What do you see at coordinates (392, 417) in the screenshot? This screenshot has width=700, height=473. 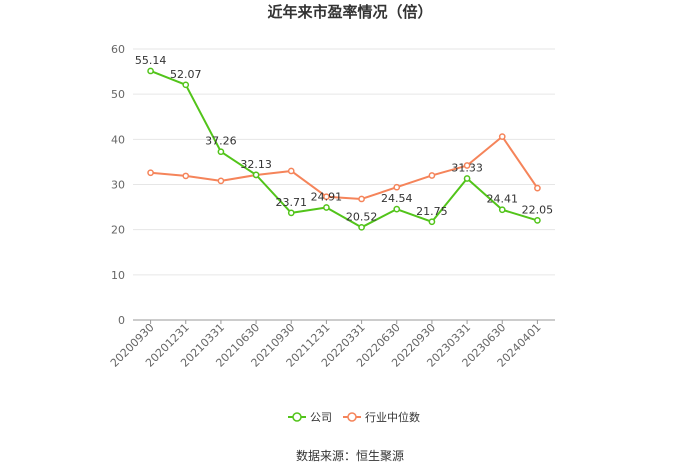 I see `legend-label: 行业中位数` at bounding box center [392, 417].